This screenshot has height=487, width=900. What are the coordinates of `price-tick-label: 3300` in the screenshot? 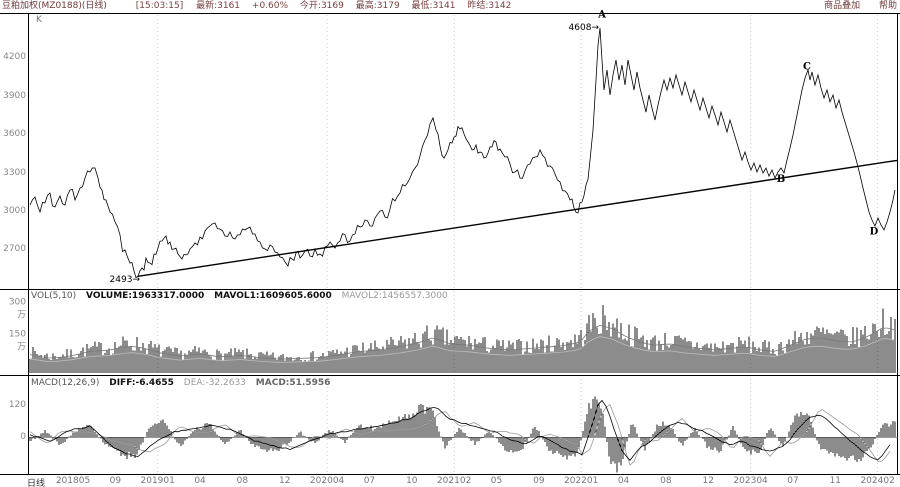 It's located at (14, 172).